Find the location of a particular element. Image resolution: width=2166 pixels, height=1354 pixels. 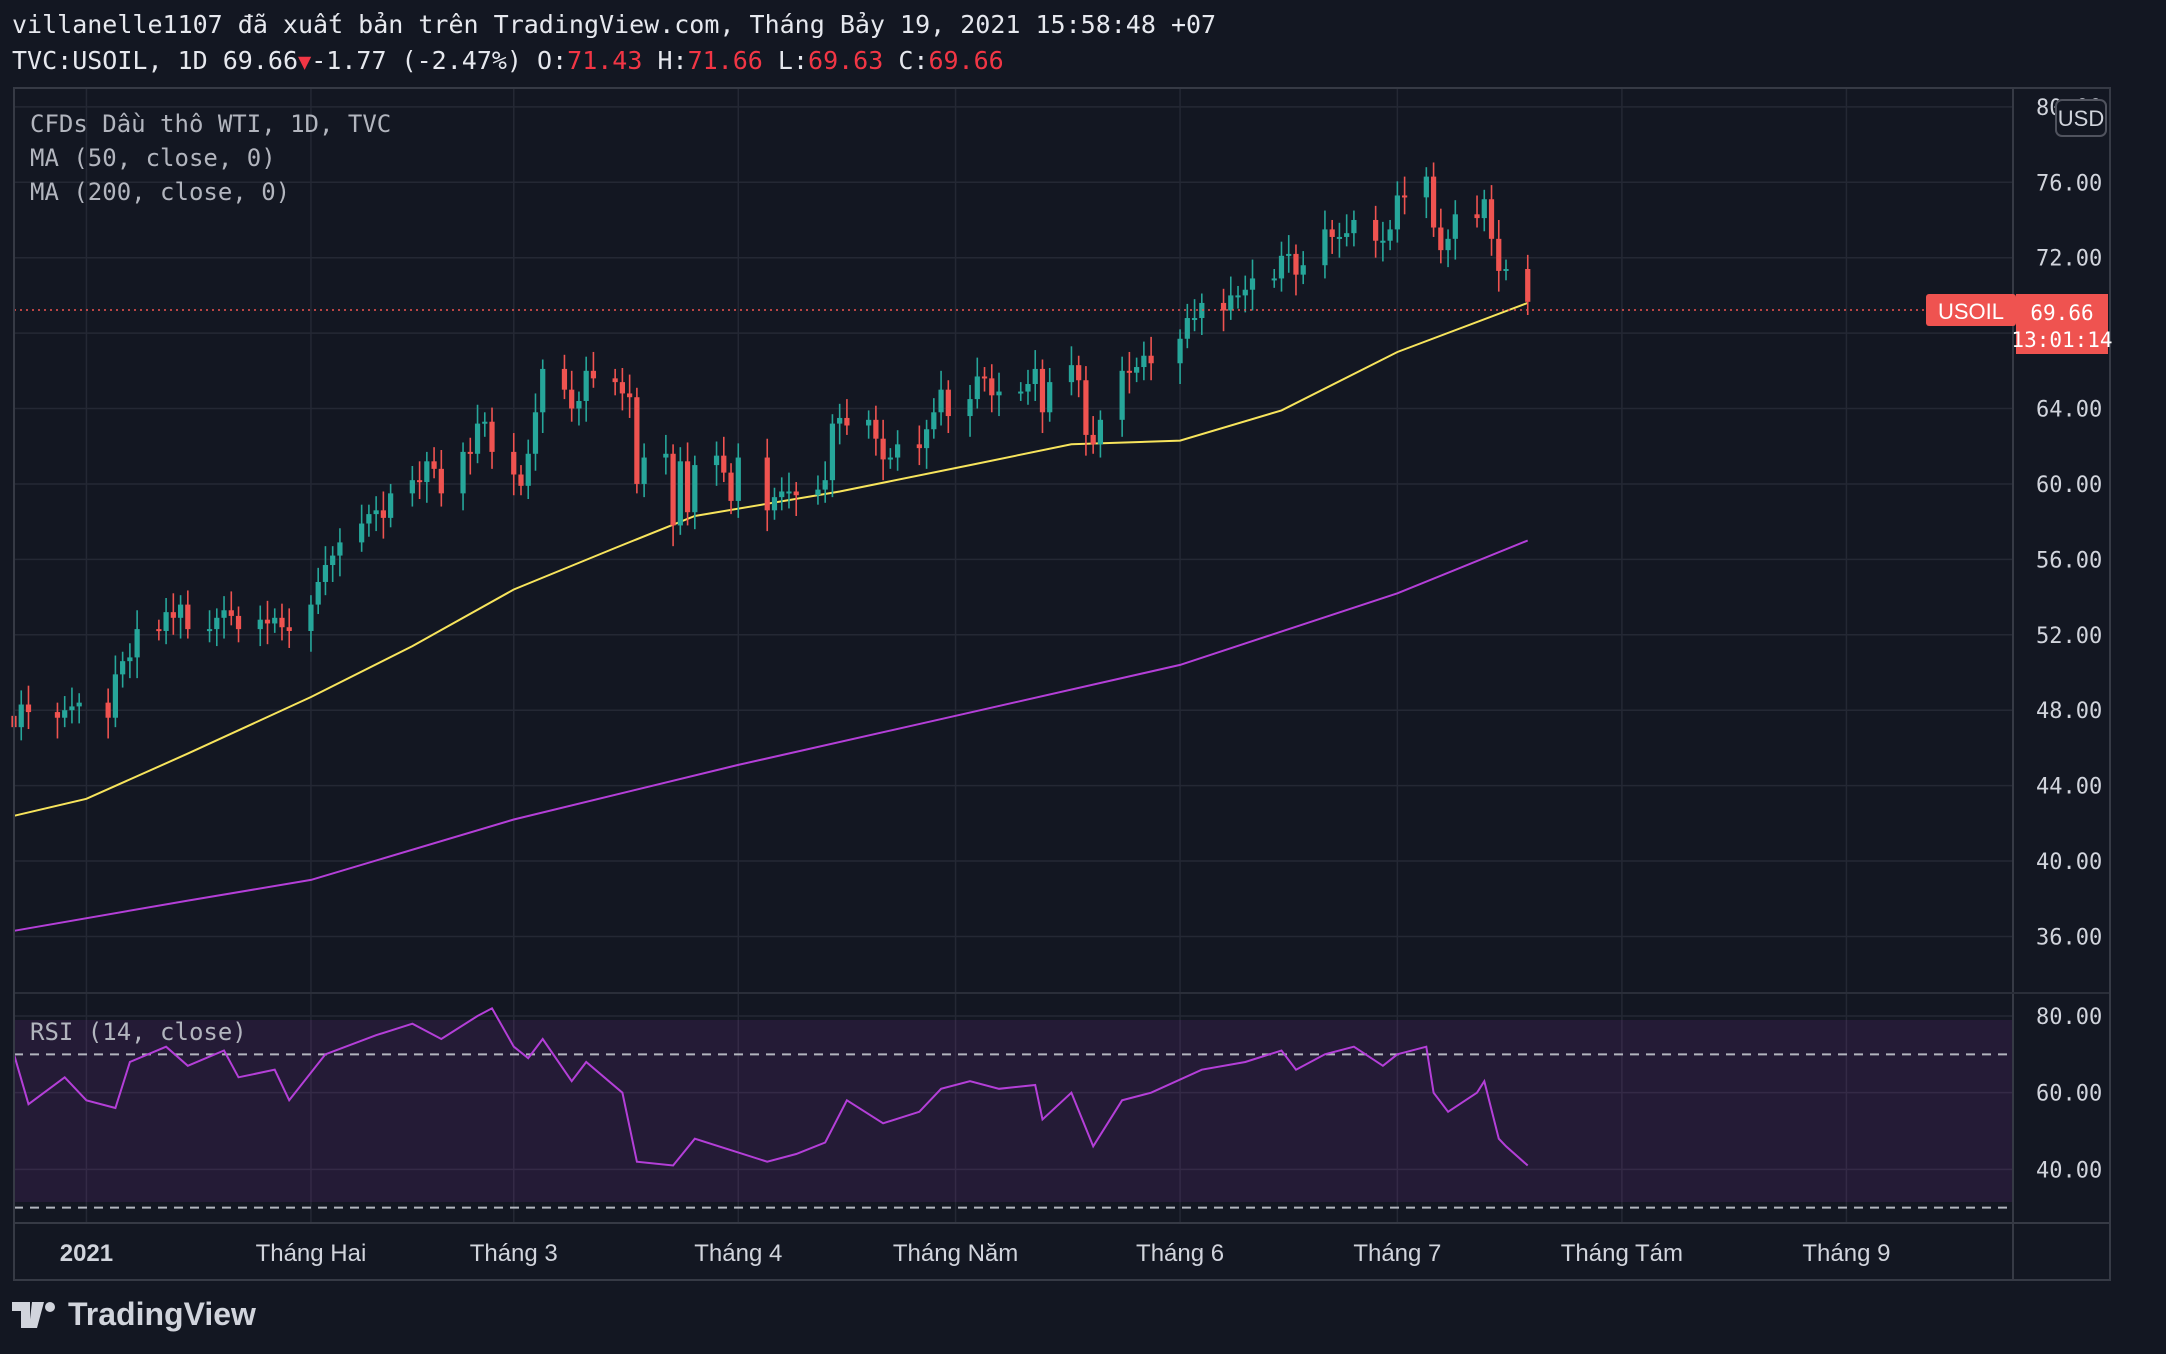

tradingview-logo-text: TradingView is located at coordinates (162, 1314).